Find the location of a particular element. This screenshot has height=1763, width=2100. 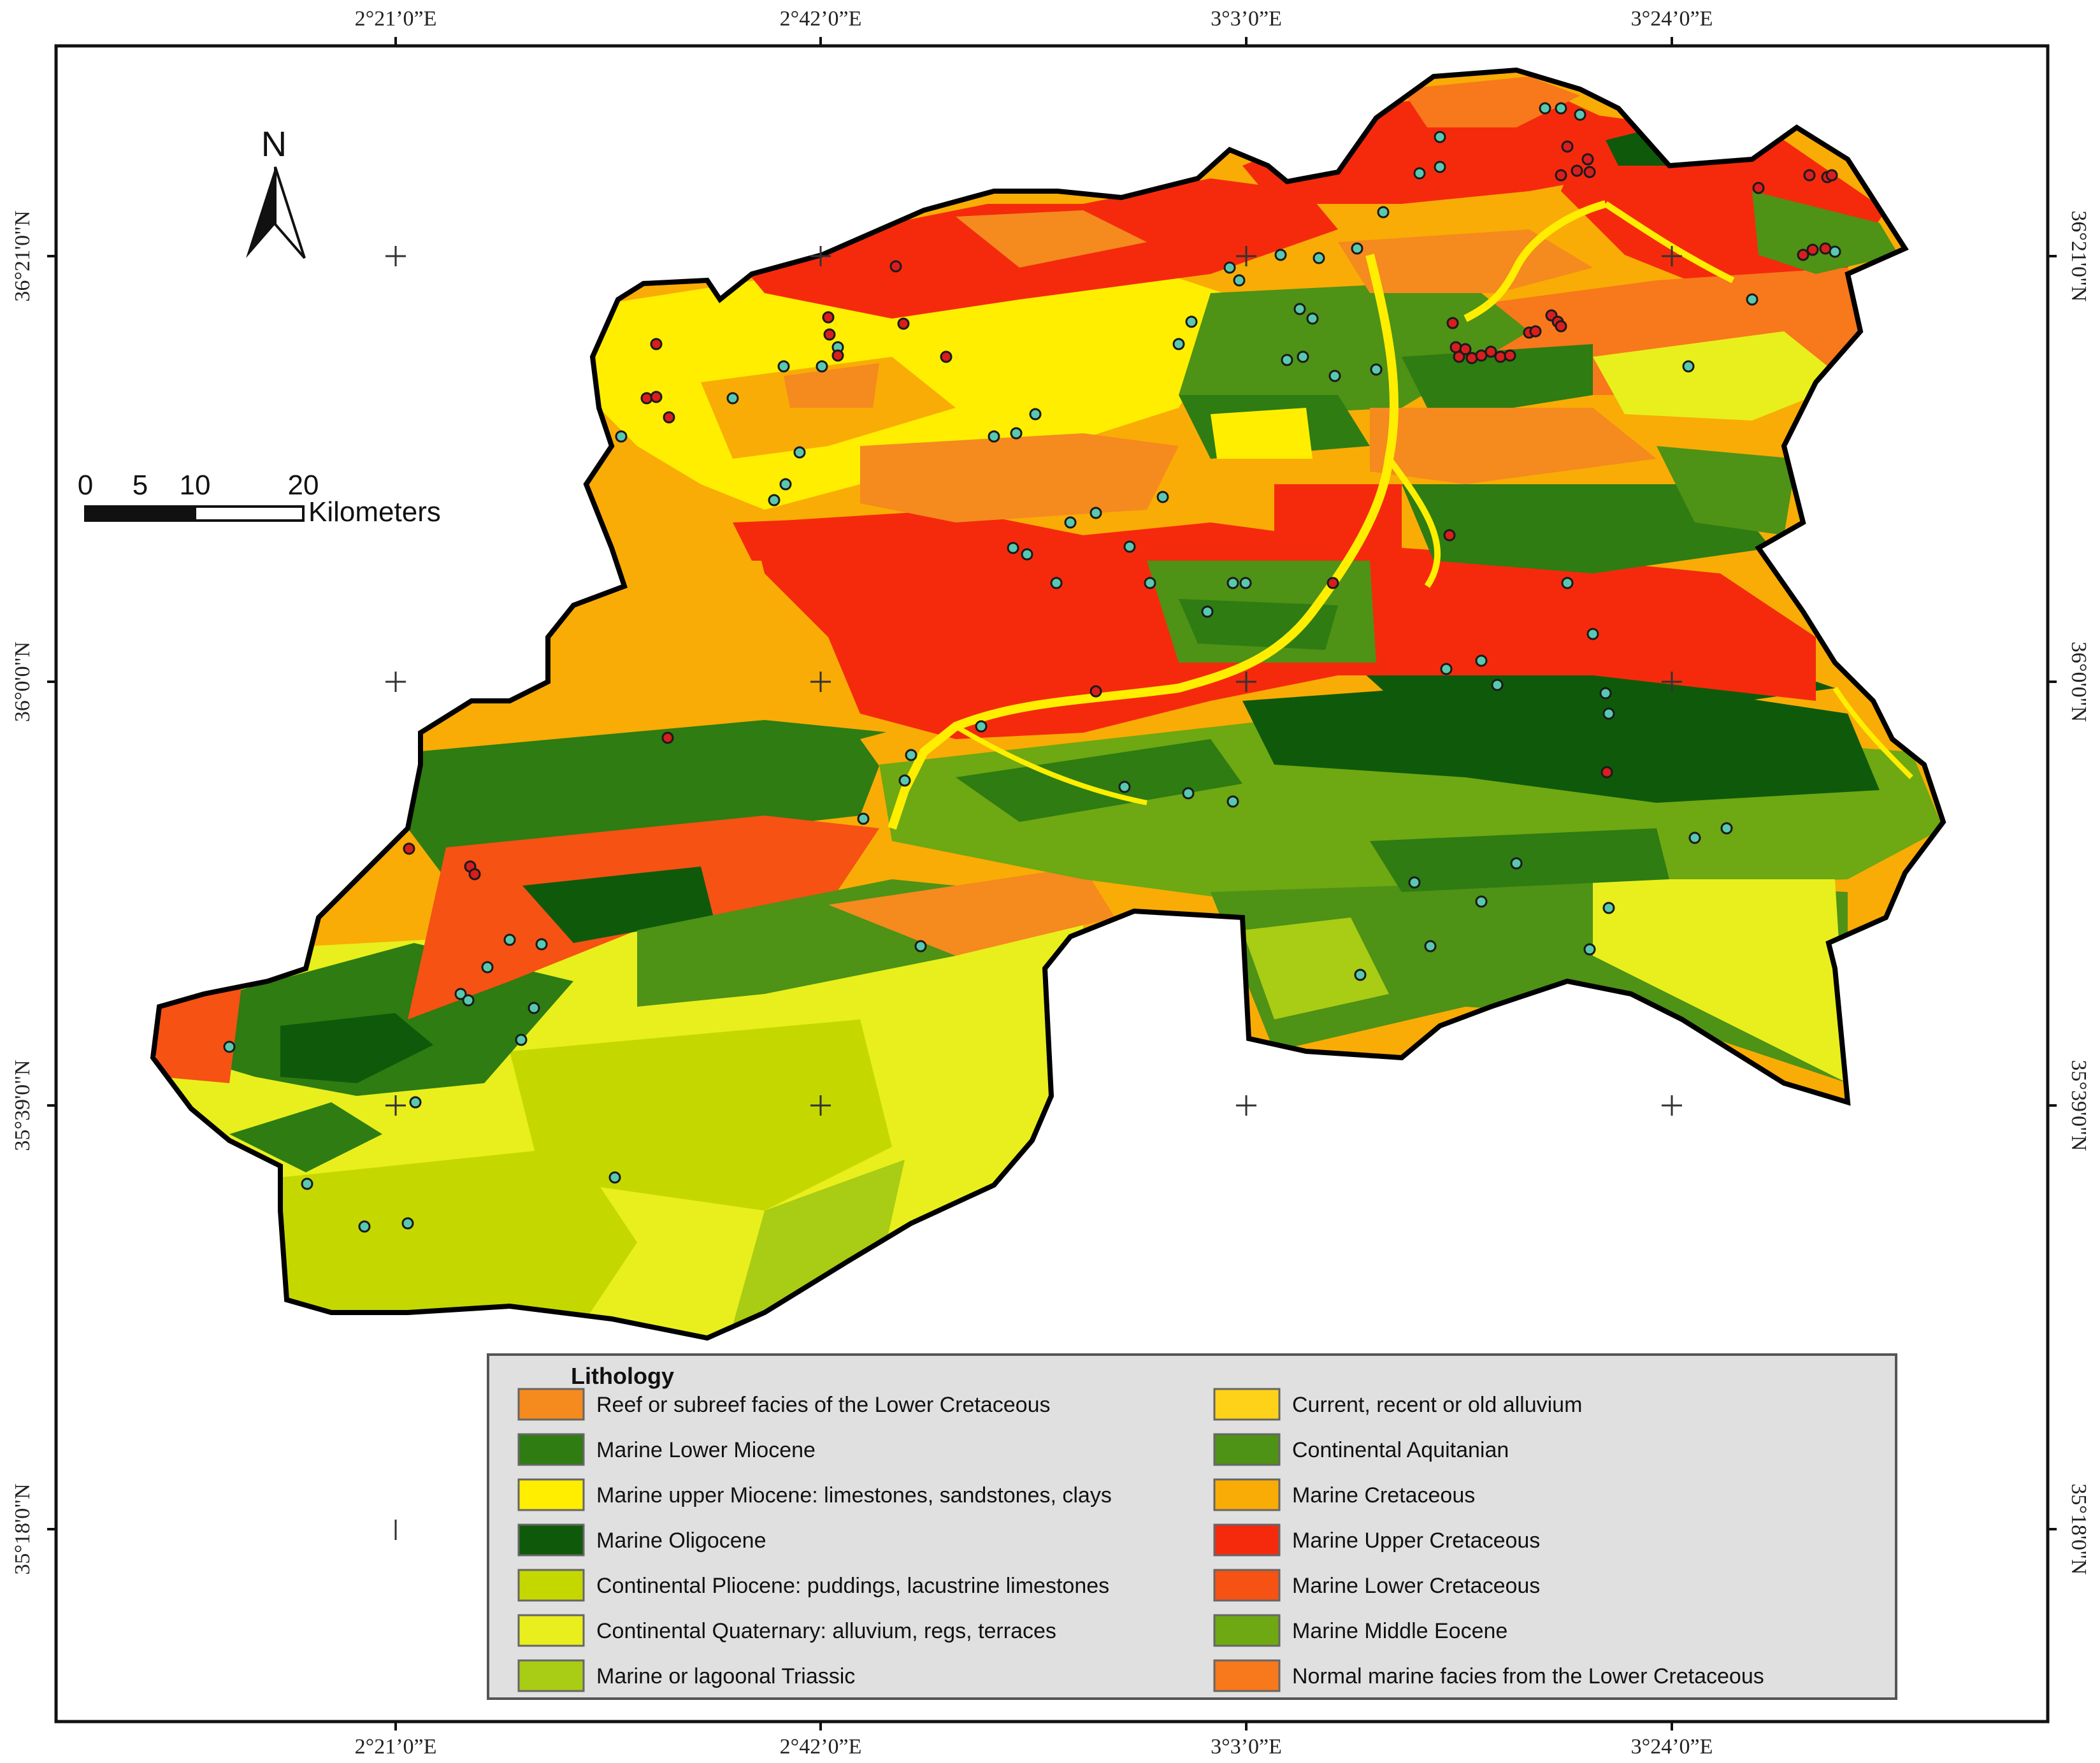

scale-tick-0: 0 is located at coordinates (85, 485).